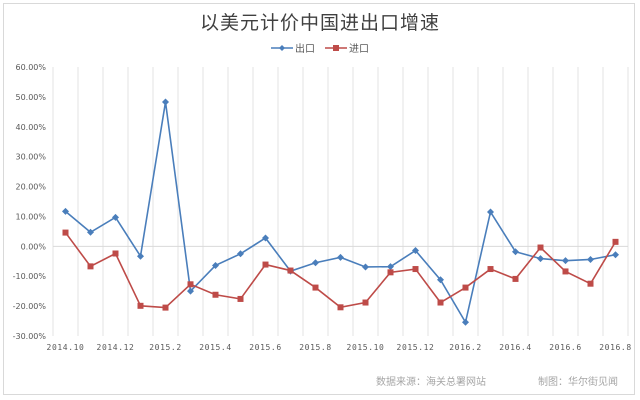  I want to click on legend-item-export: 出口, so click(293, 47).